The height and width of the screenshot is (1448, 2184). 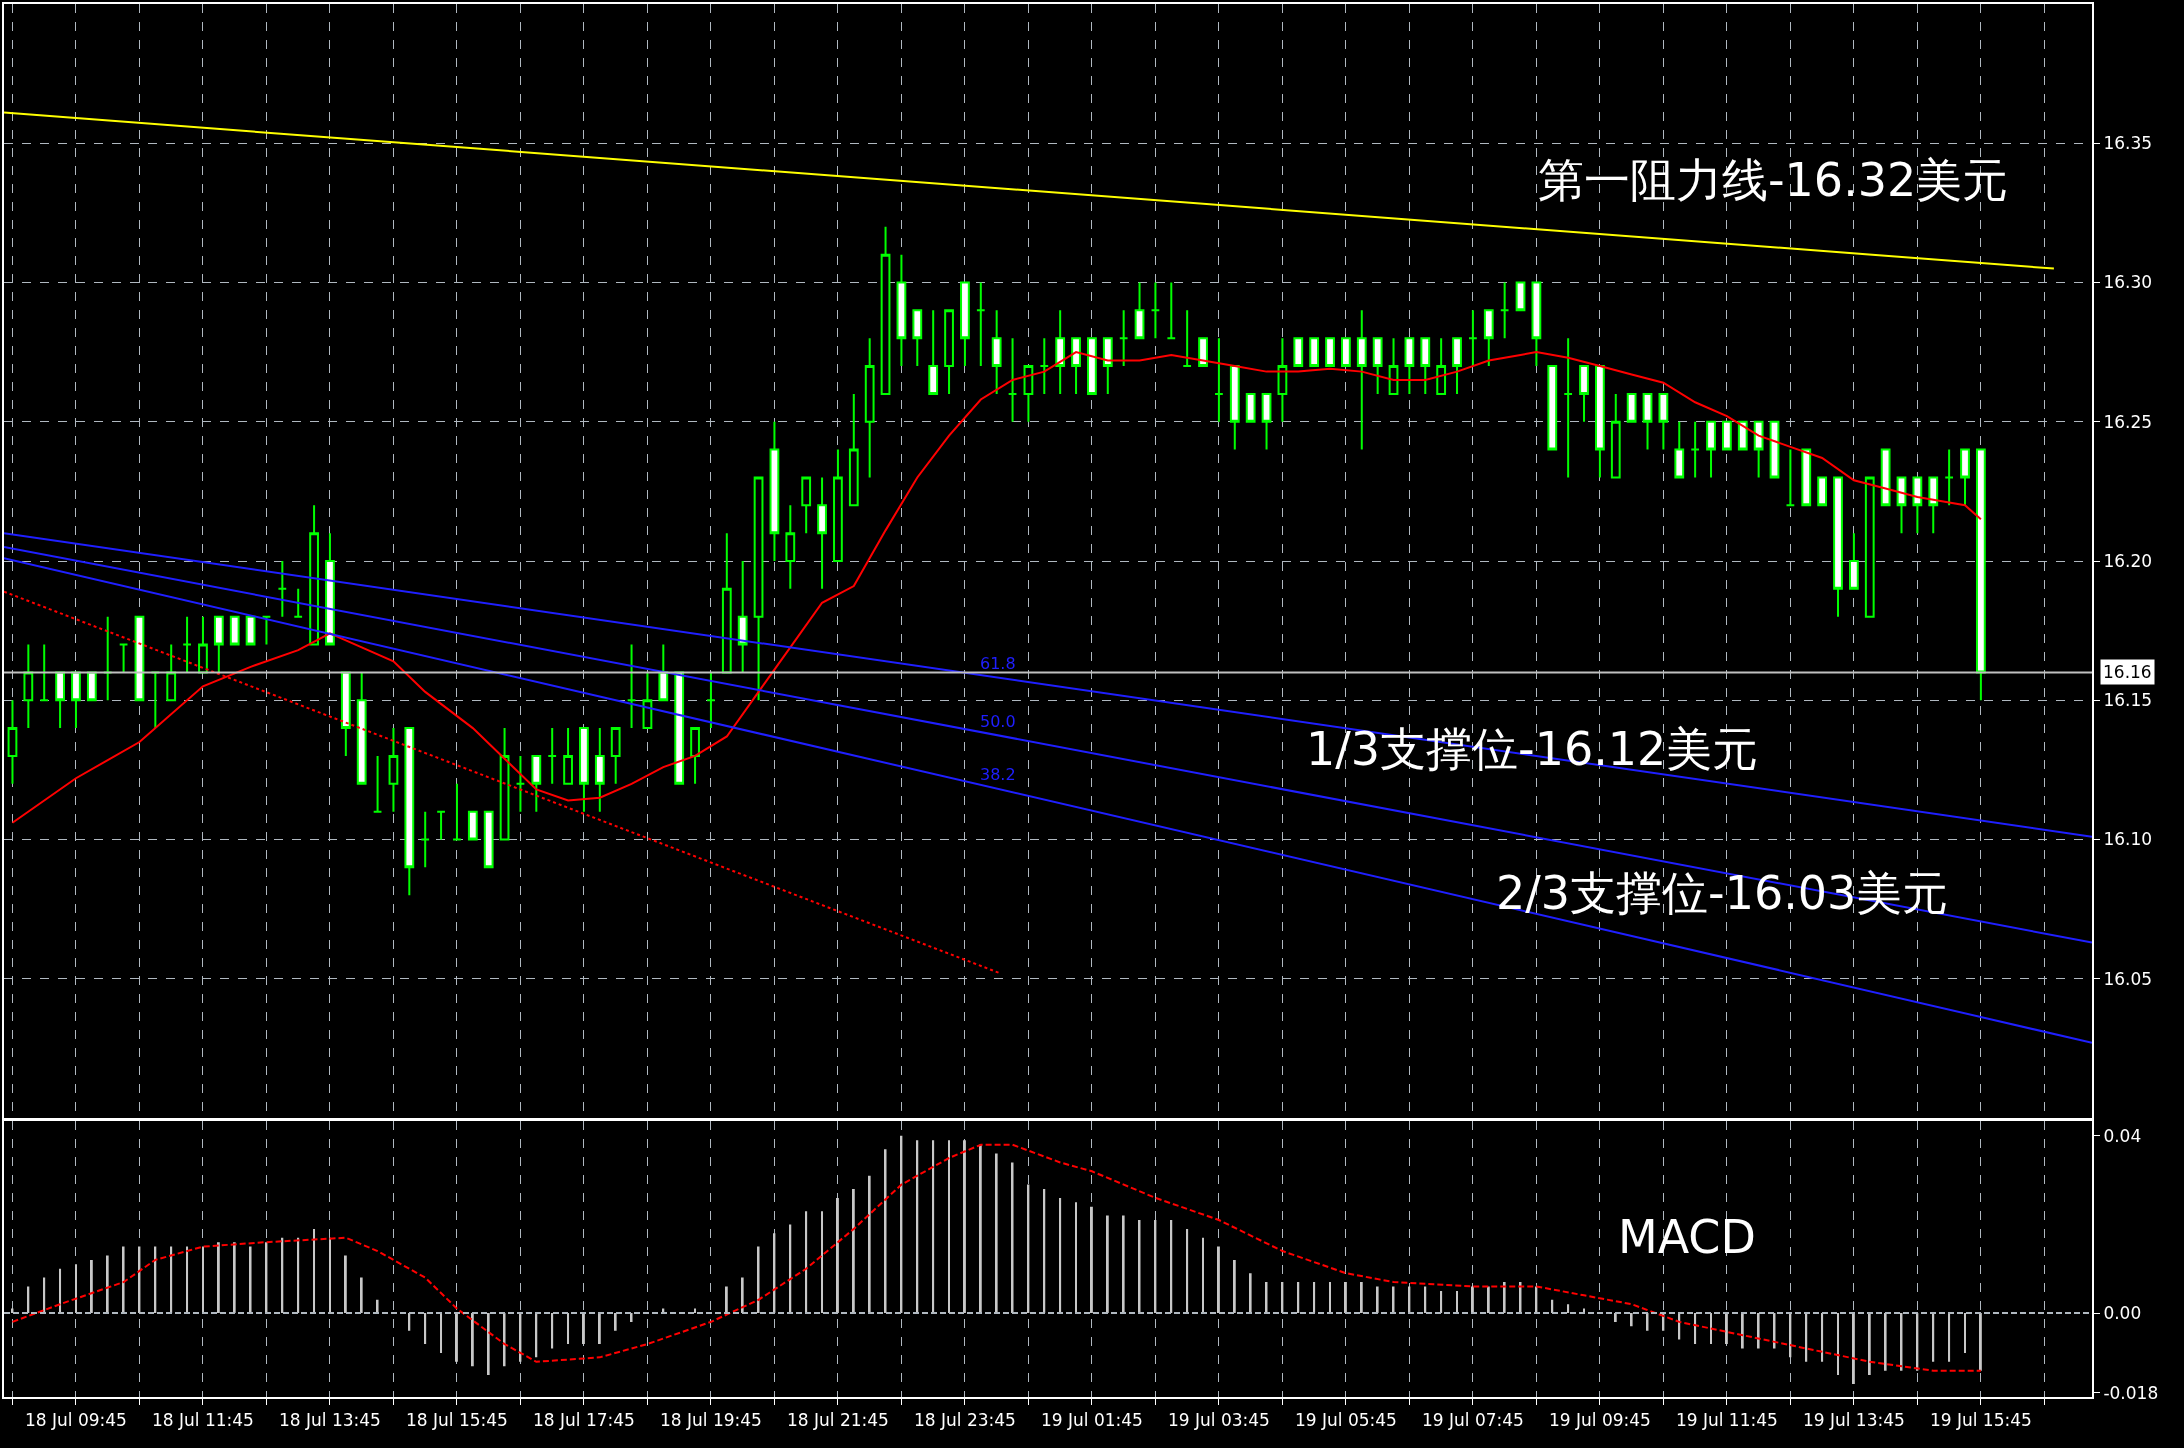 What do you see at coordinates (710, 1419) in the screenshot?
I see `x-tick-label: 18 Jul 19:45` at bounding box center [710, 1419].